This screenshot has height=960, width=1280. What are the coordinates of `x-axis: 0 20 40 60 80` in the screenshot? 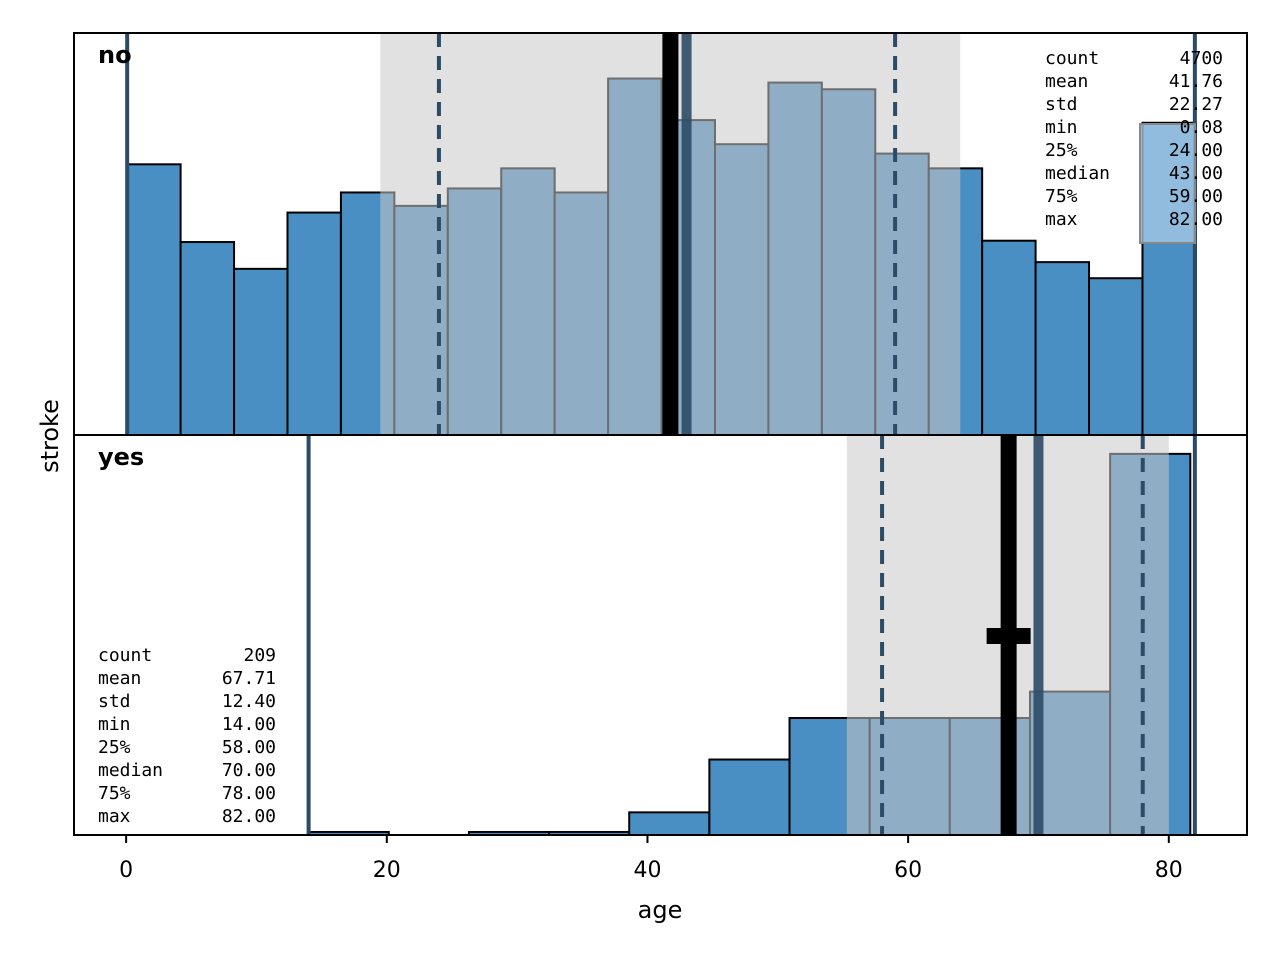 It's located at (651, 859).